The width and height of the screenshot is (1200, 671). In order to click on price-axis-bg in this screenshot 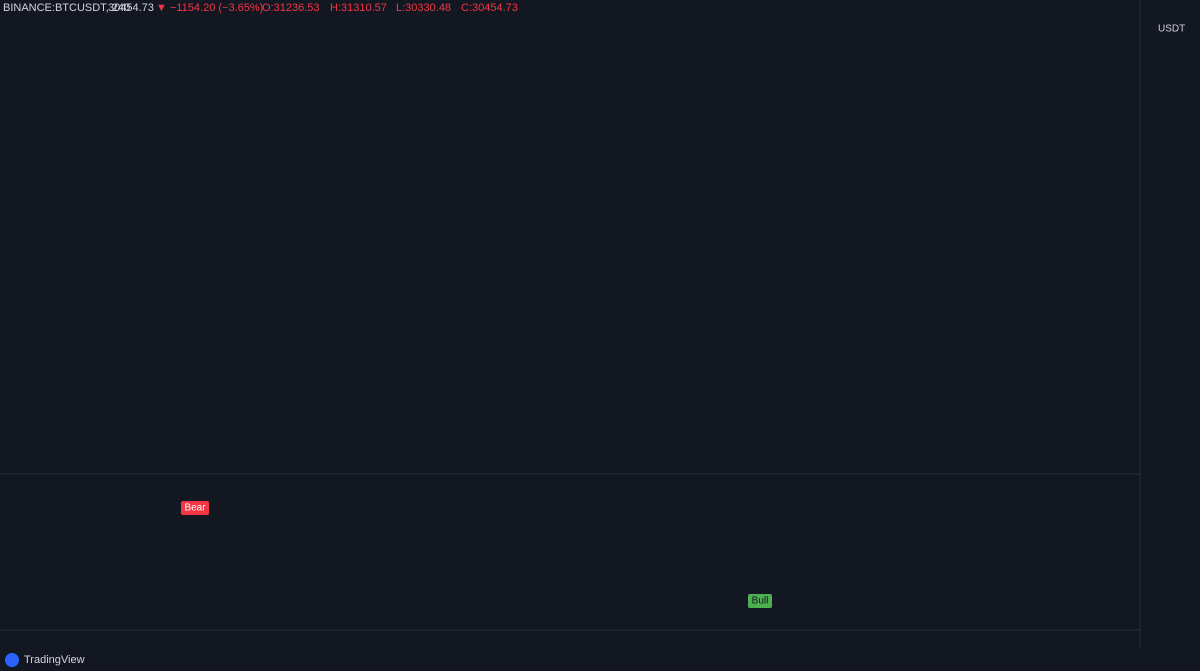, I will do `click(1170, 324)`.